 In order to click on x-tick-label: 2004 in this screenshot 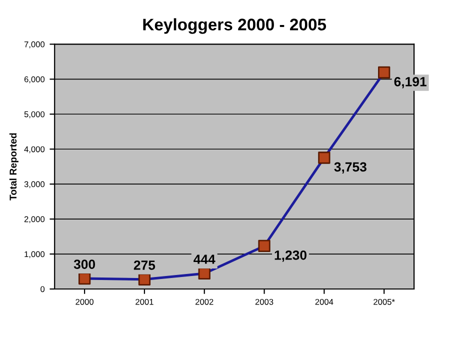, I will do `click(324, 301)`.